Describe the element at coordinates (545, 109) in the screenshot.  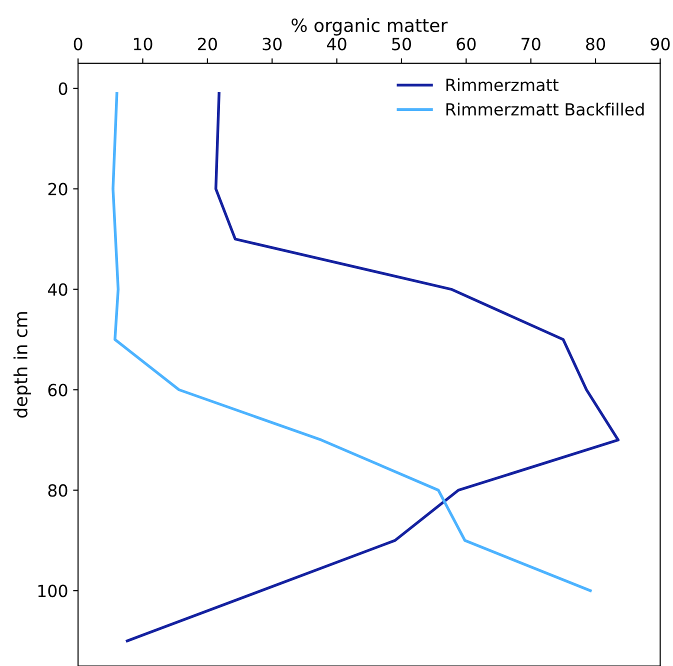
I see `legend-label: Rimmerzmatt Backfilled` at that location.